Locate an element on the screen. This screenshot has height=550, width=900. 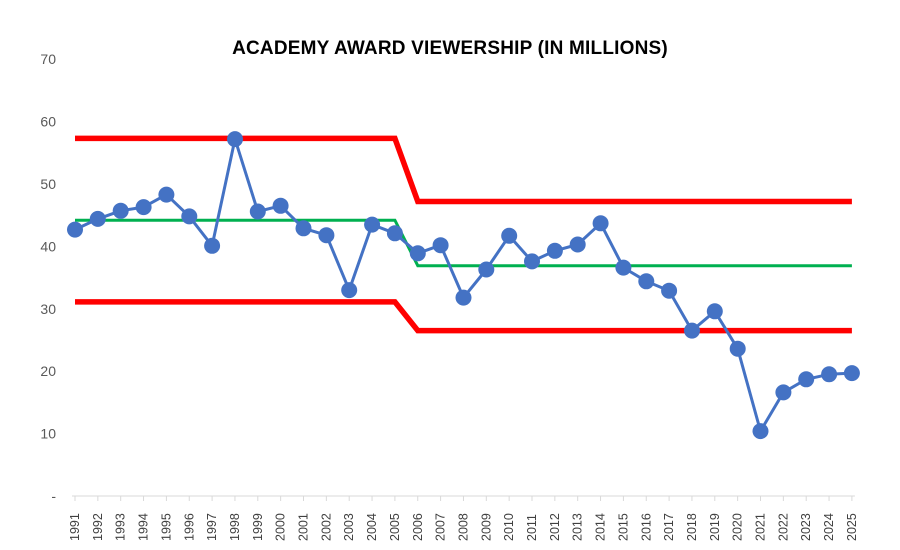
x-tick-label: 2025 is located at coordinates (852, 527).